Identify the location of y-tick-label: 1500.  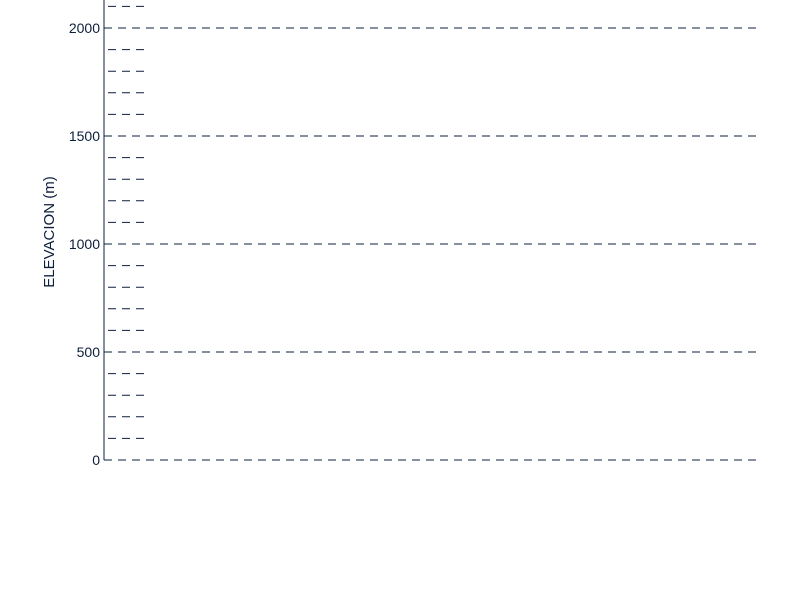
(84, 136).